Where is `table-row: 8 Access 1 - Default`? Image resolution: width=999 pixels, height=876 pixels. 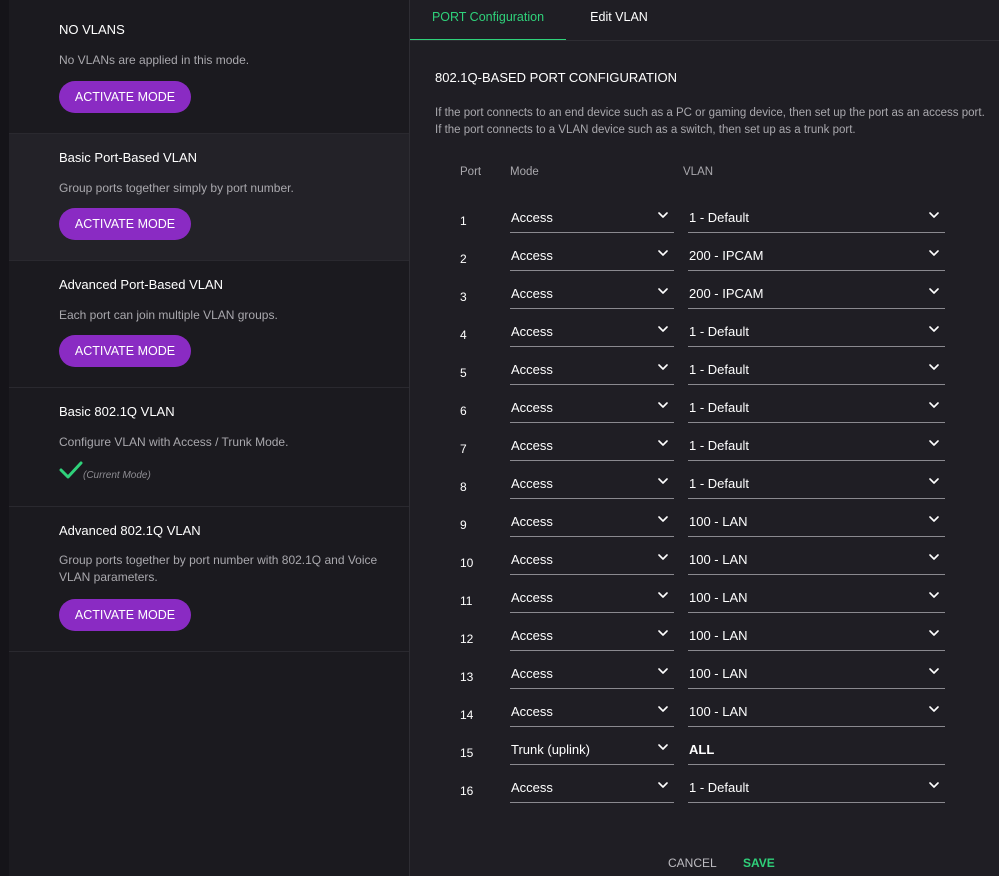 table-row: 8 Access 1 - Default is located at coordinates (704, 485).